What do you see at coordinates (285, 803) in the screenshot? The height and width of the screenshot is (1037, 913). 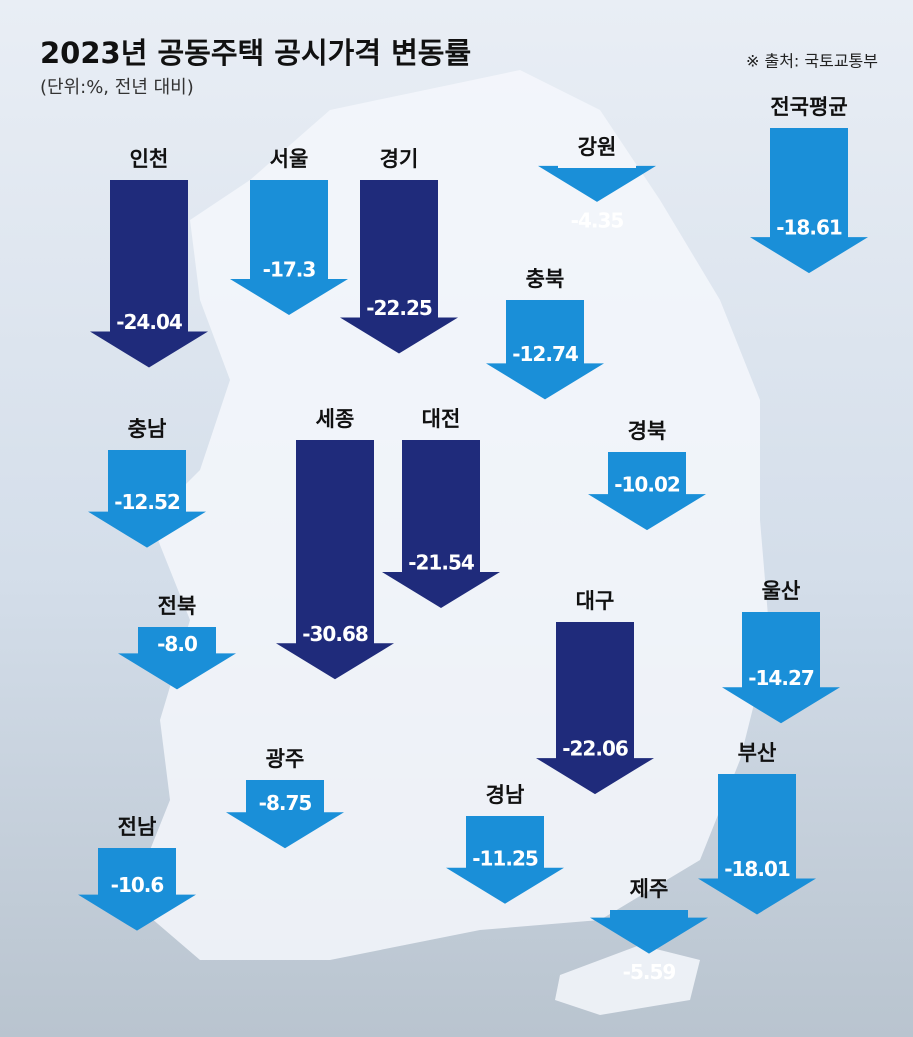 I see `value-label: -8.75` at bounding box center [285, 803].